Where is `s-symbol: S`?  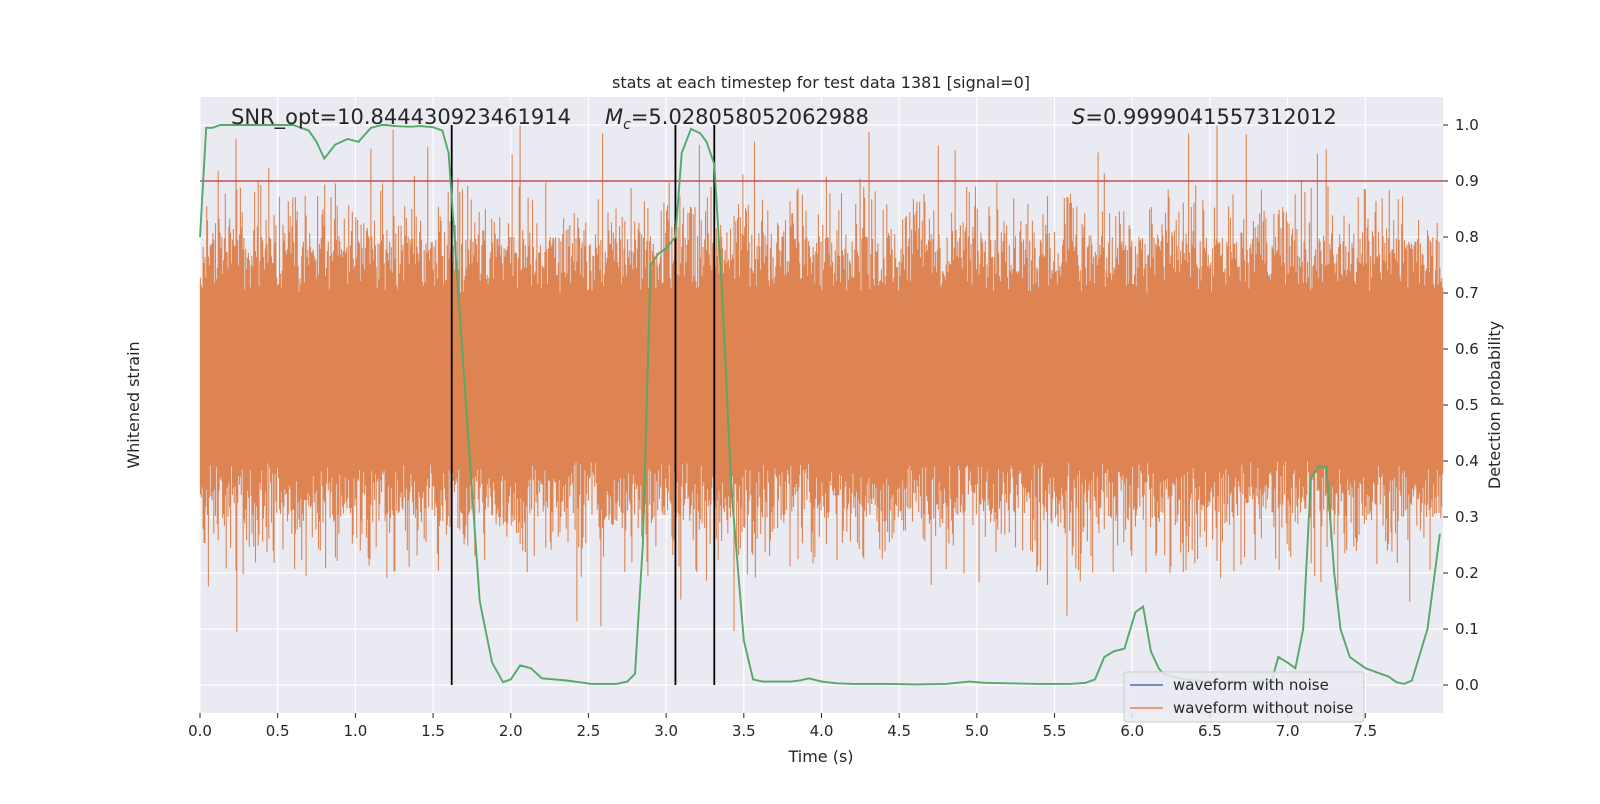 s-symbol: S is located at coordinates (1078, 117).